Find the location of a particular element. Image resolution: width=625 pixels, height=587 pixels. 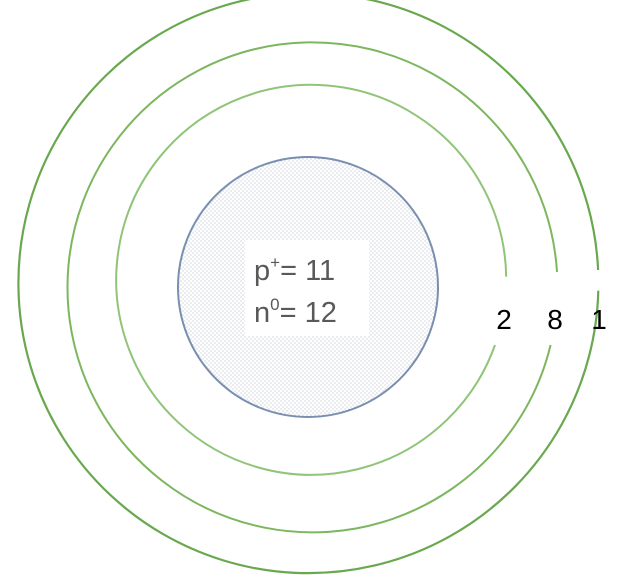

neutron-symbol: n is located at coordinates (262, 313).